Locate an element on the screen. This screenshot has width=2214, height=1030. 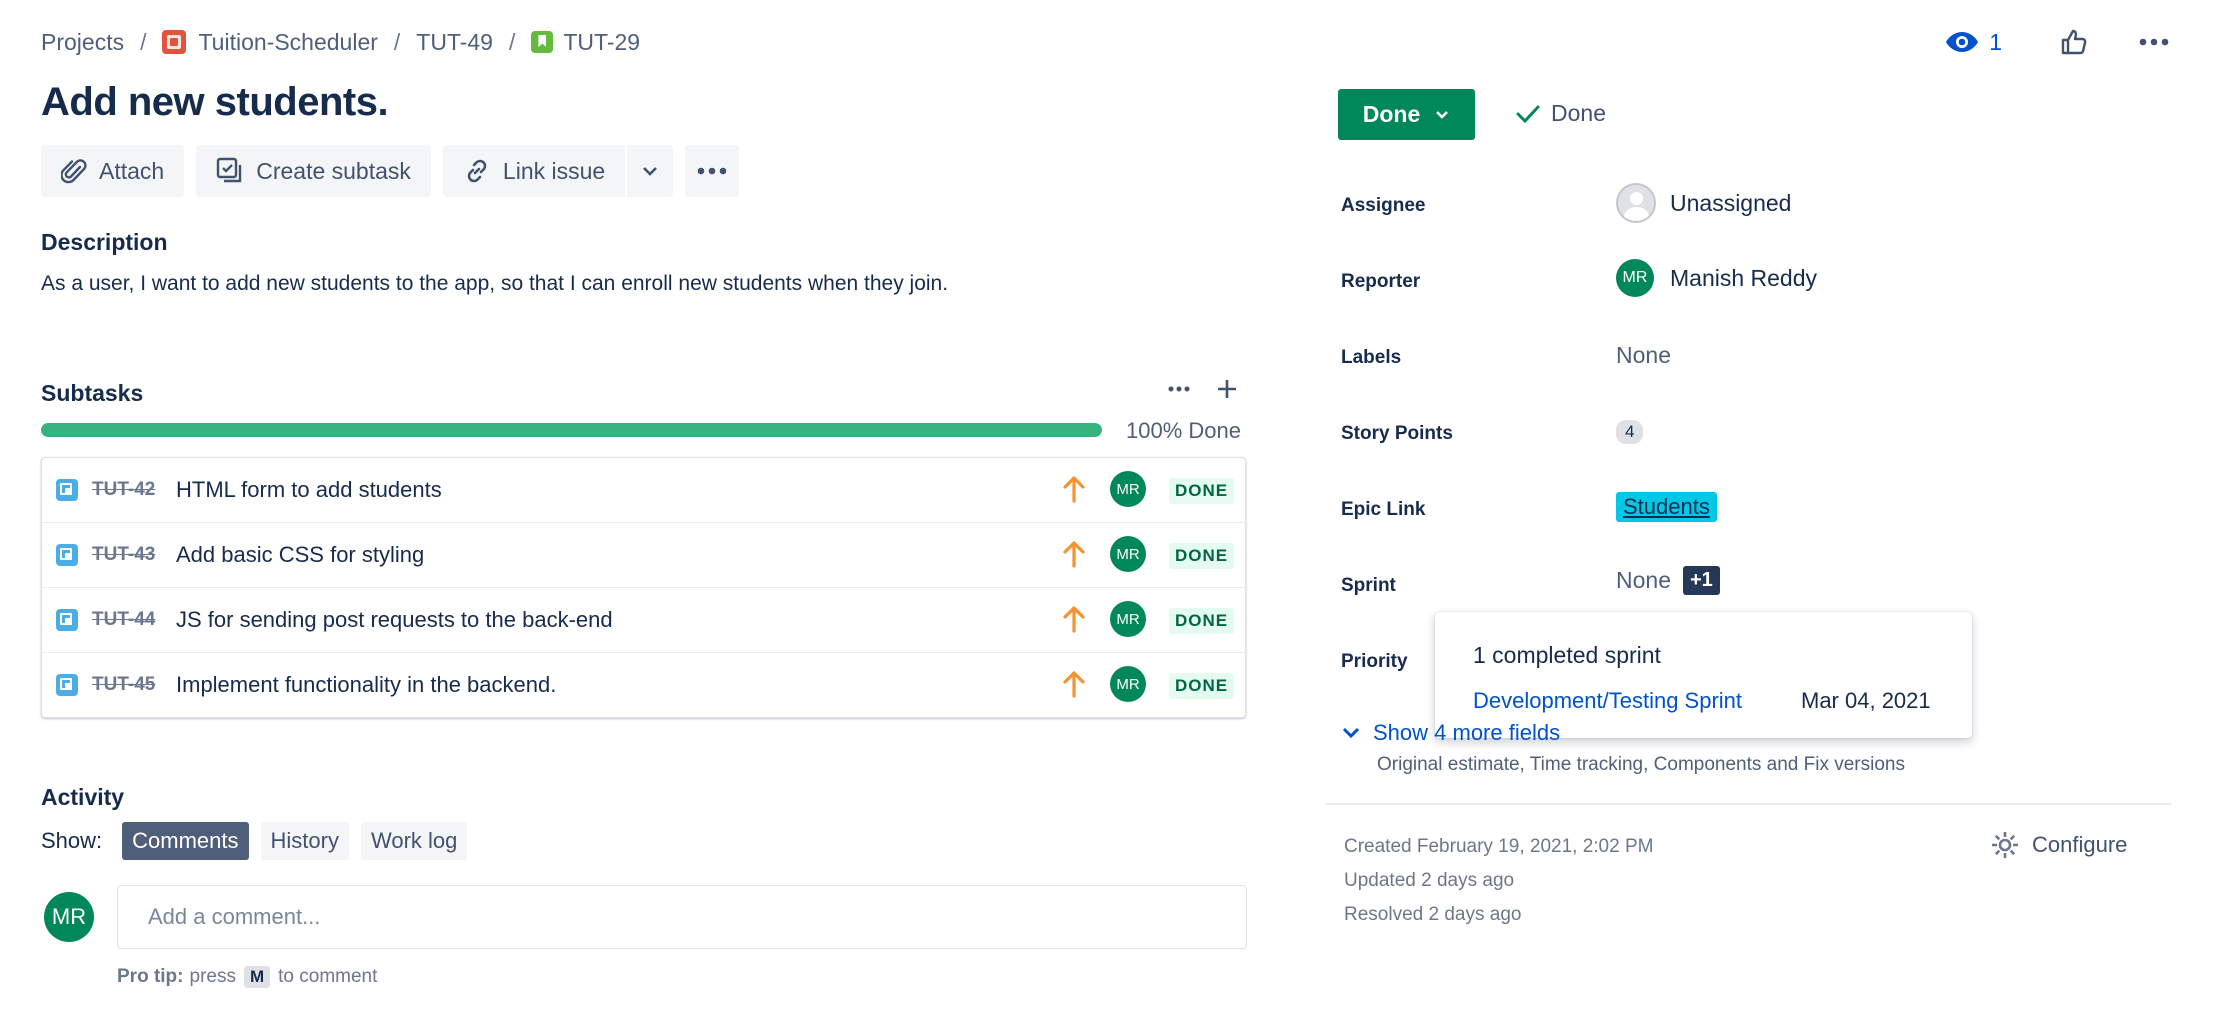
pro-tip: Pro tip: press M to comment is located at coordinates (247, 977).